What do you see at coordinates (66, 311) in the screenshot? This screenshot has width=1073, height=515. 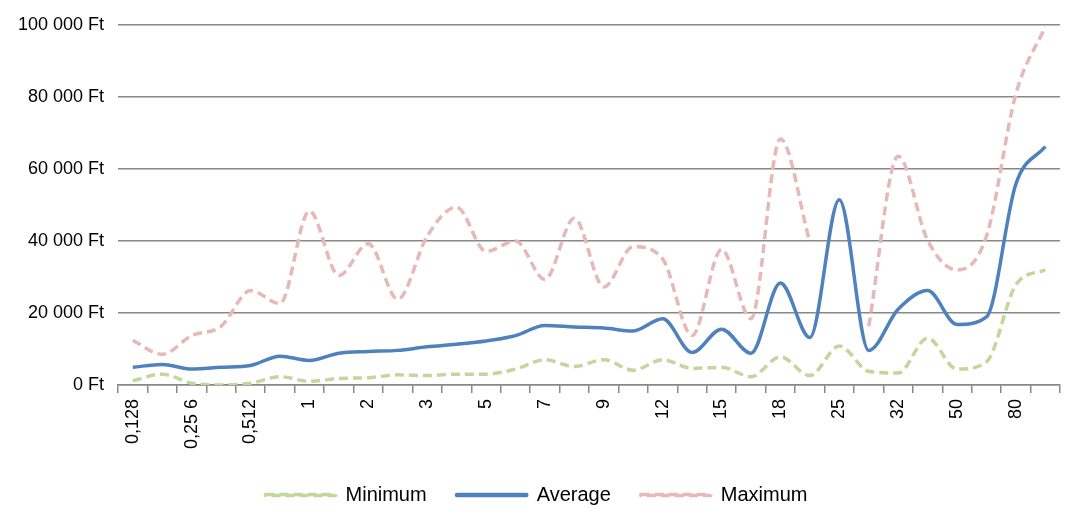 I see `y-tick-label: 20 000 Ft` at bounding box center [66, 311].